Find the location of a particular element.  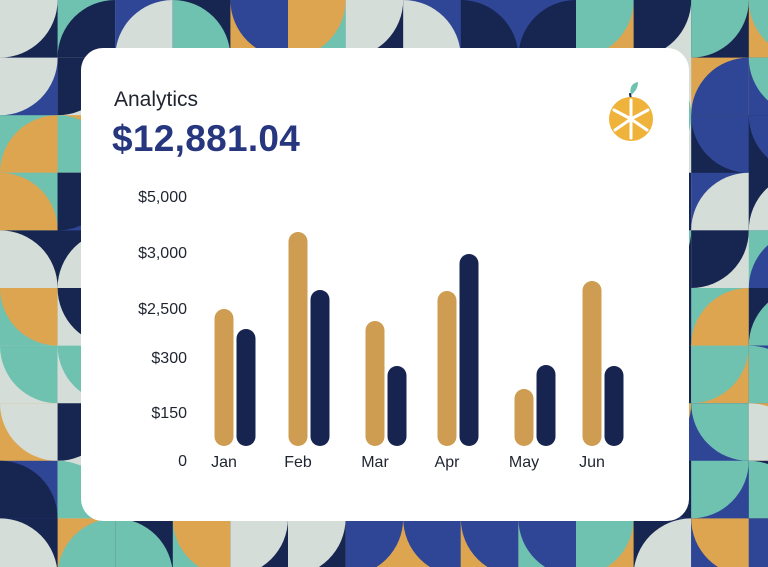

y-tick-label: $150 is located at coordinates (169, 413).